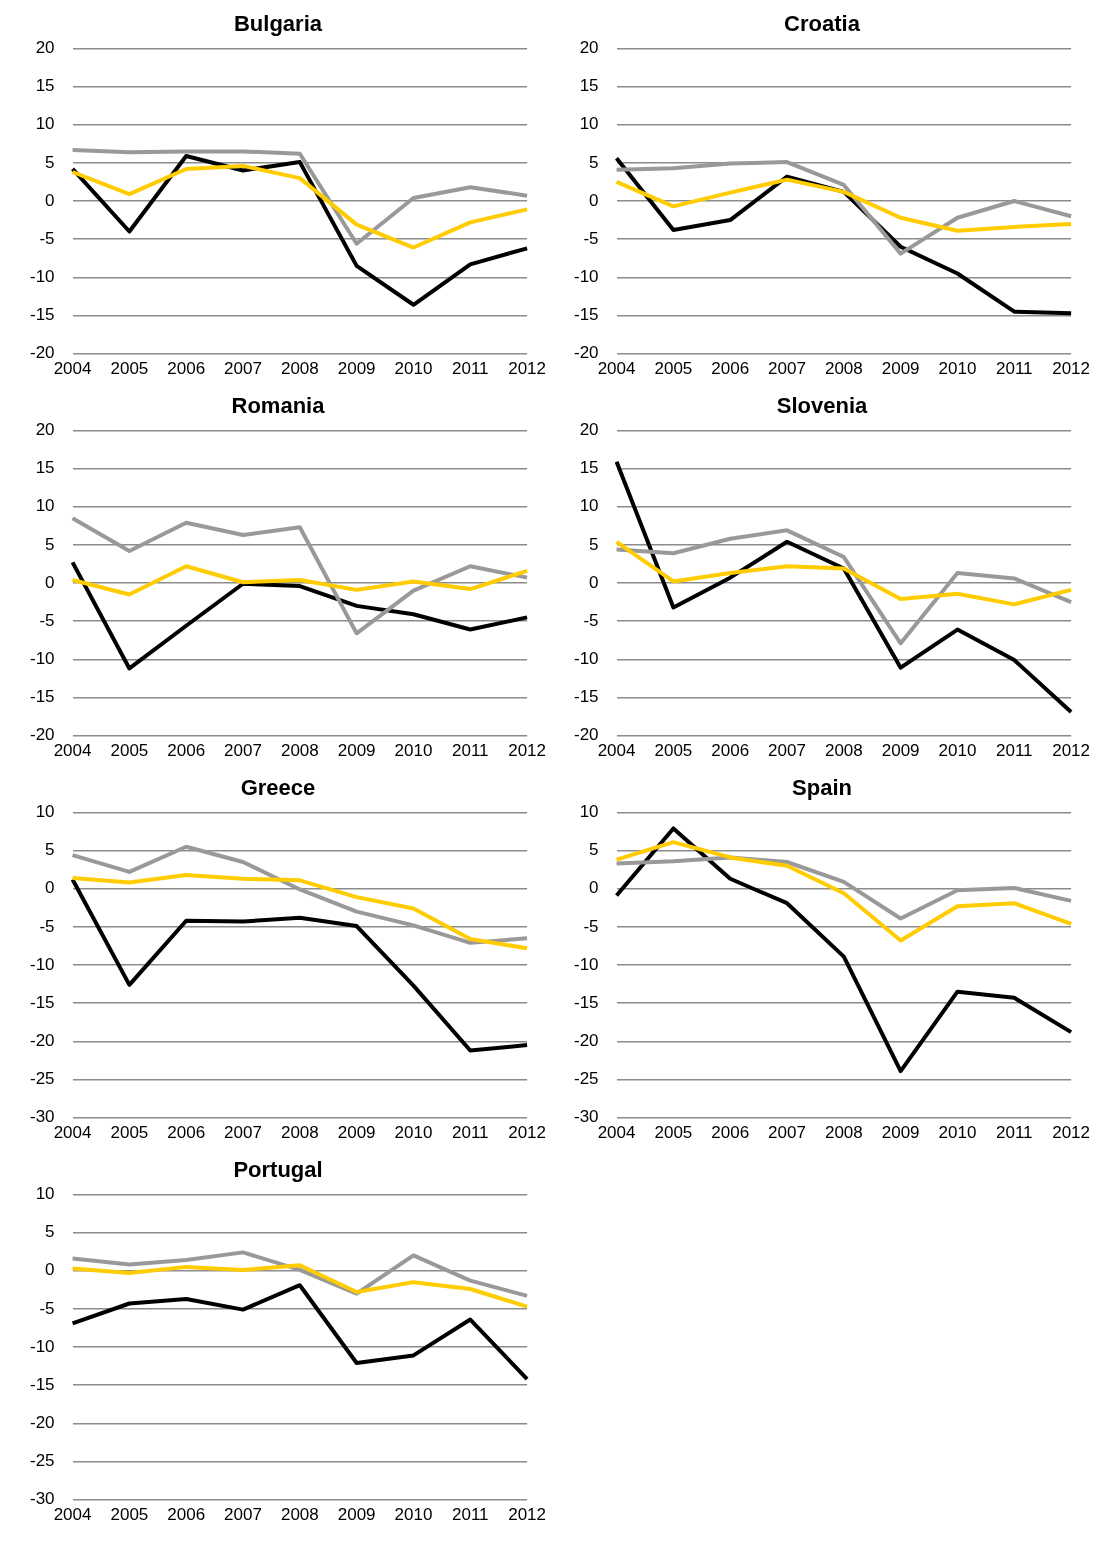  I want to click on chart-title: Greece, so click(278, 788).